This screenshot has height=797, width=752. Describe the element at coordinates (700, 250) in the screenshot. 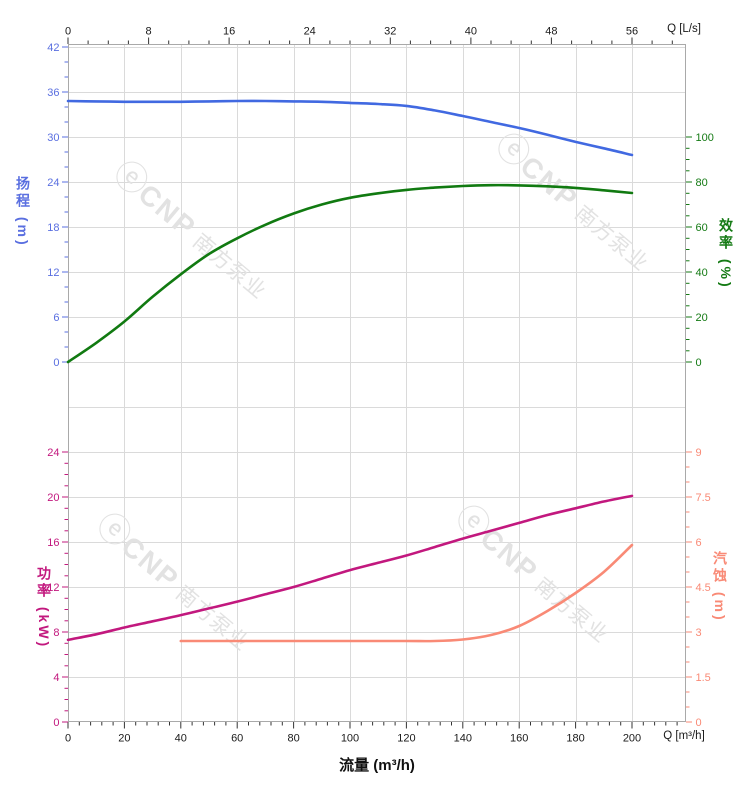

I see `efficiency-axis: 0 20 40 60 80 100` at that location.